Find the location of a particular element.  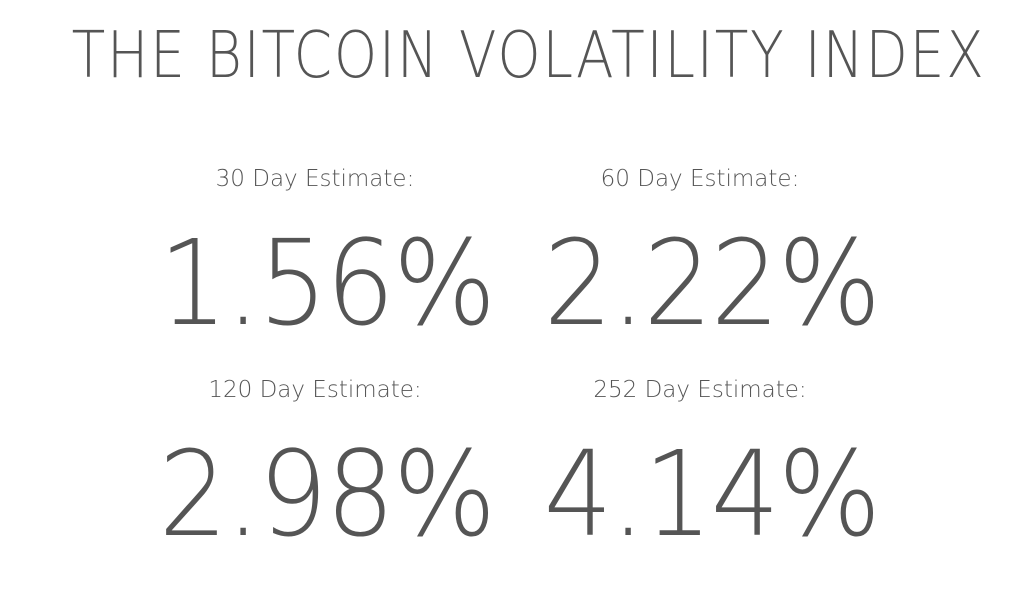

estimate-30-day: 30 Day Estimate: 1.56% is located at coordinates (321, 258).